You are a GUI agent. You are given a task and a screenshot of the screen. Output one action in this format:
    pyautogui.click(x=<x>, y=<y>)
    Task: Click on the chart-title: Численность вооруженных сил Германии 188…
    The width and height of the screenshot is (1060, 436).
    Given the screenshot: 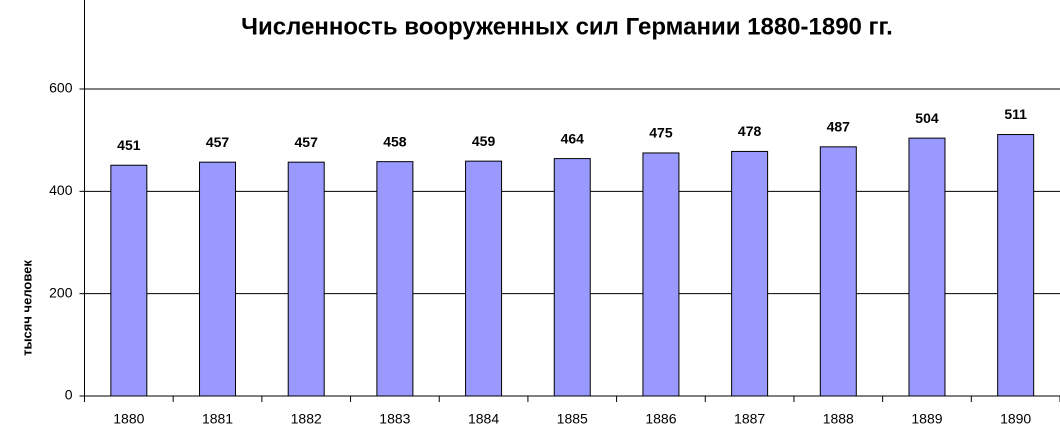 What is the action you would take?
    pyautogui.click(x=567, y=26)
    